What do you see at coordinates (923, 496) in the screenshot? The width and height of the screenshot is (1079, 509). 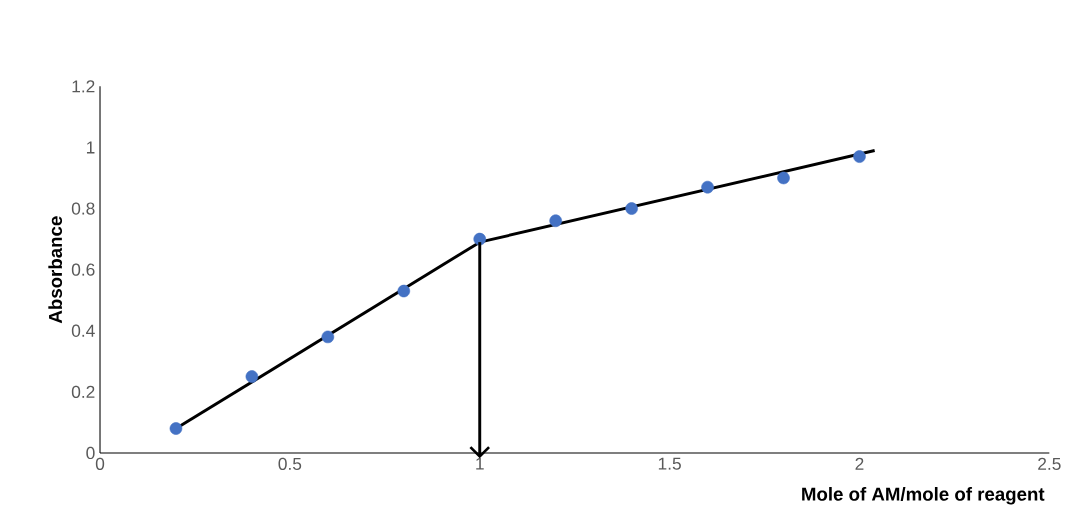 I see `x-axis-title: Mole of AM/mole of reagent` at bounding box center [923, 496].